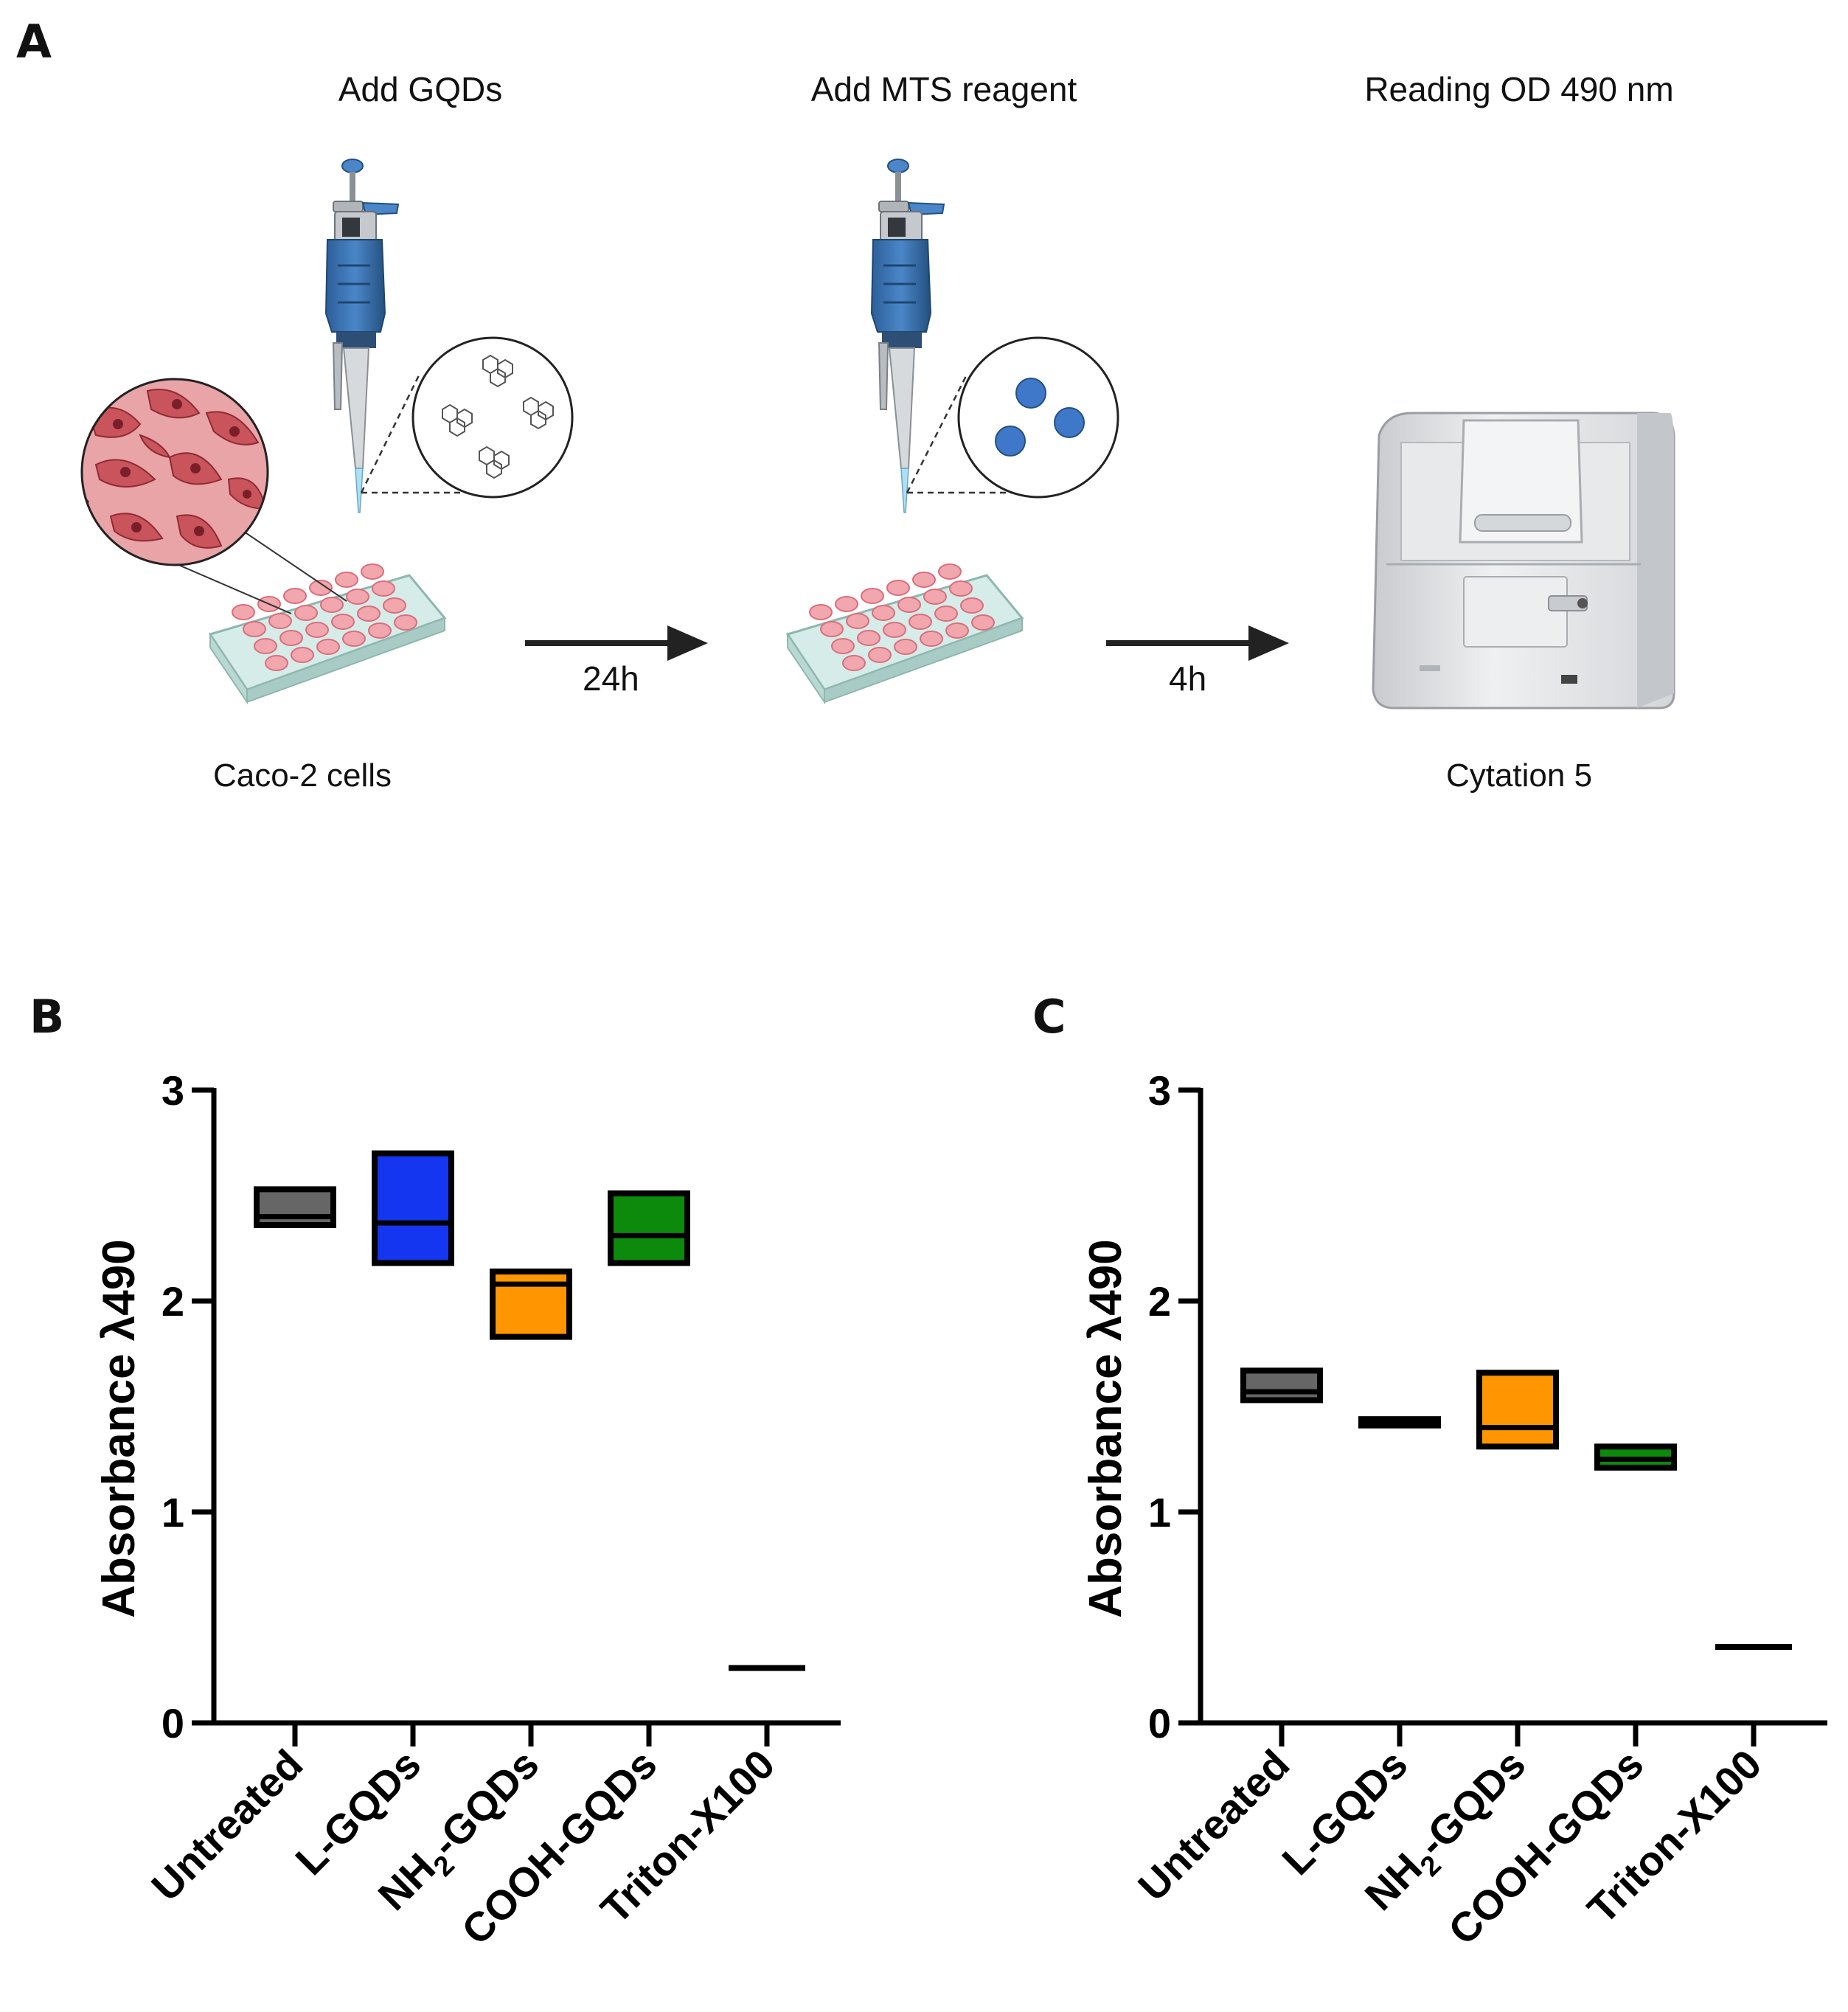 This screenshot has width=1848, height=2012. Describe the element at coordinates (1049, 1017) in the screenshot. I see `panel-c-label: C` at that location.